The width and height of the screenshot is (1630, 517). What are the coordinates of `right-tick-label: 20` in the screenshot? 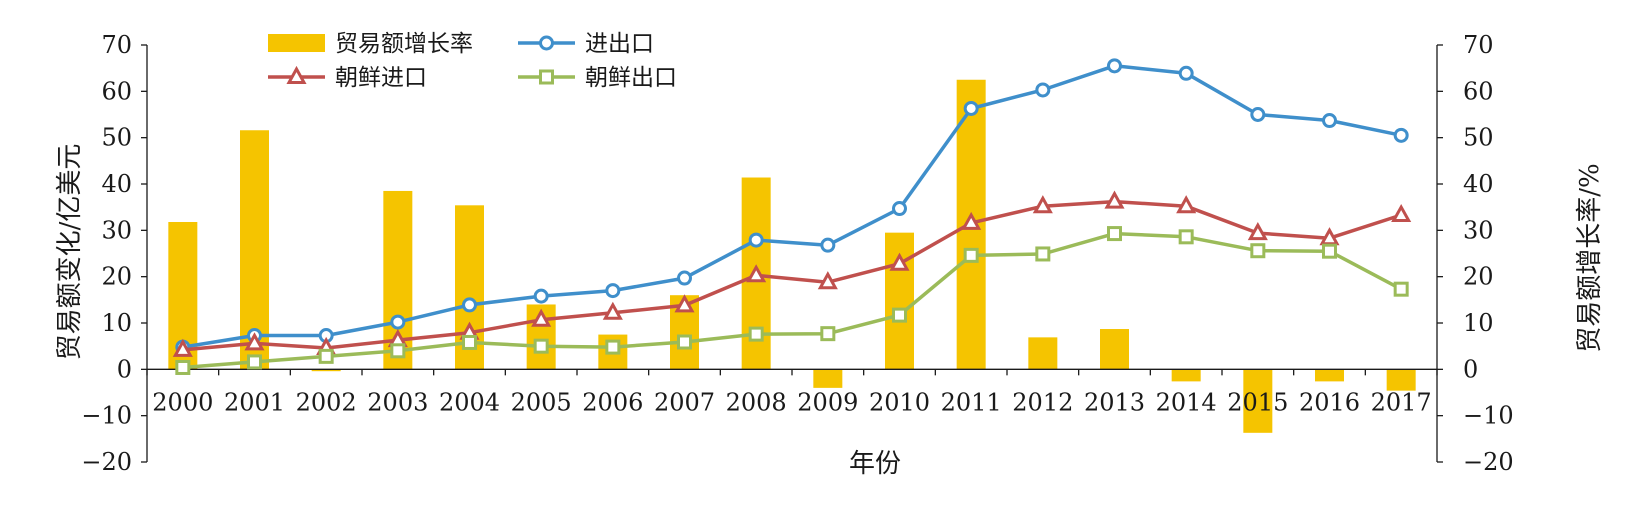 It's located at (1478, 277).